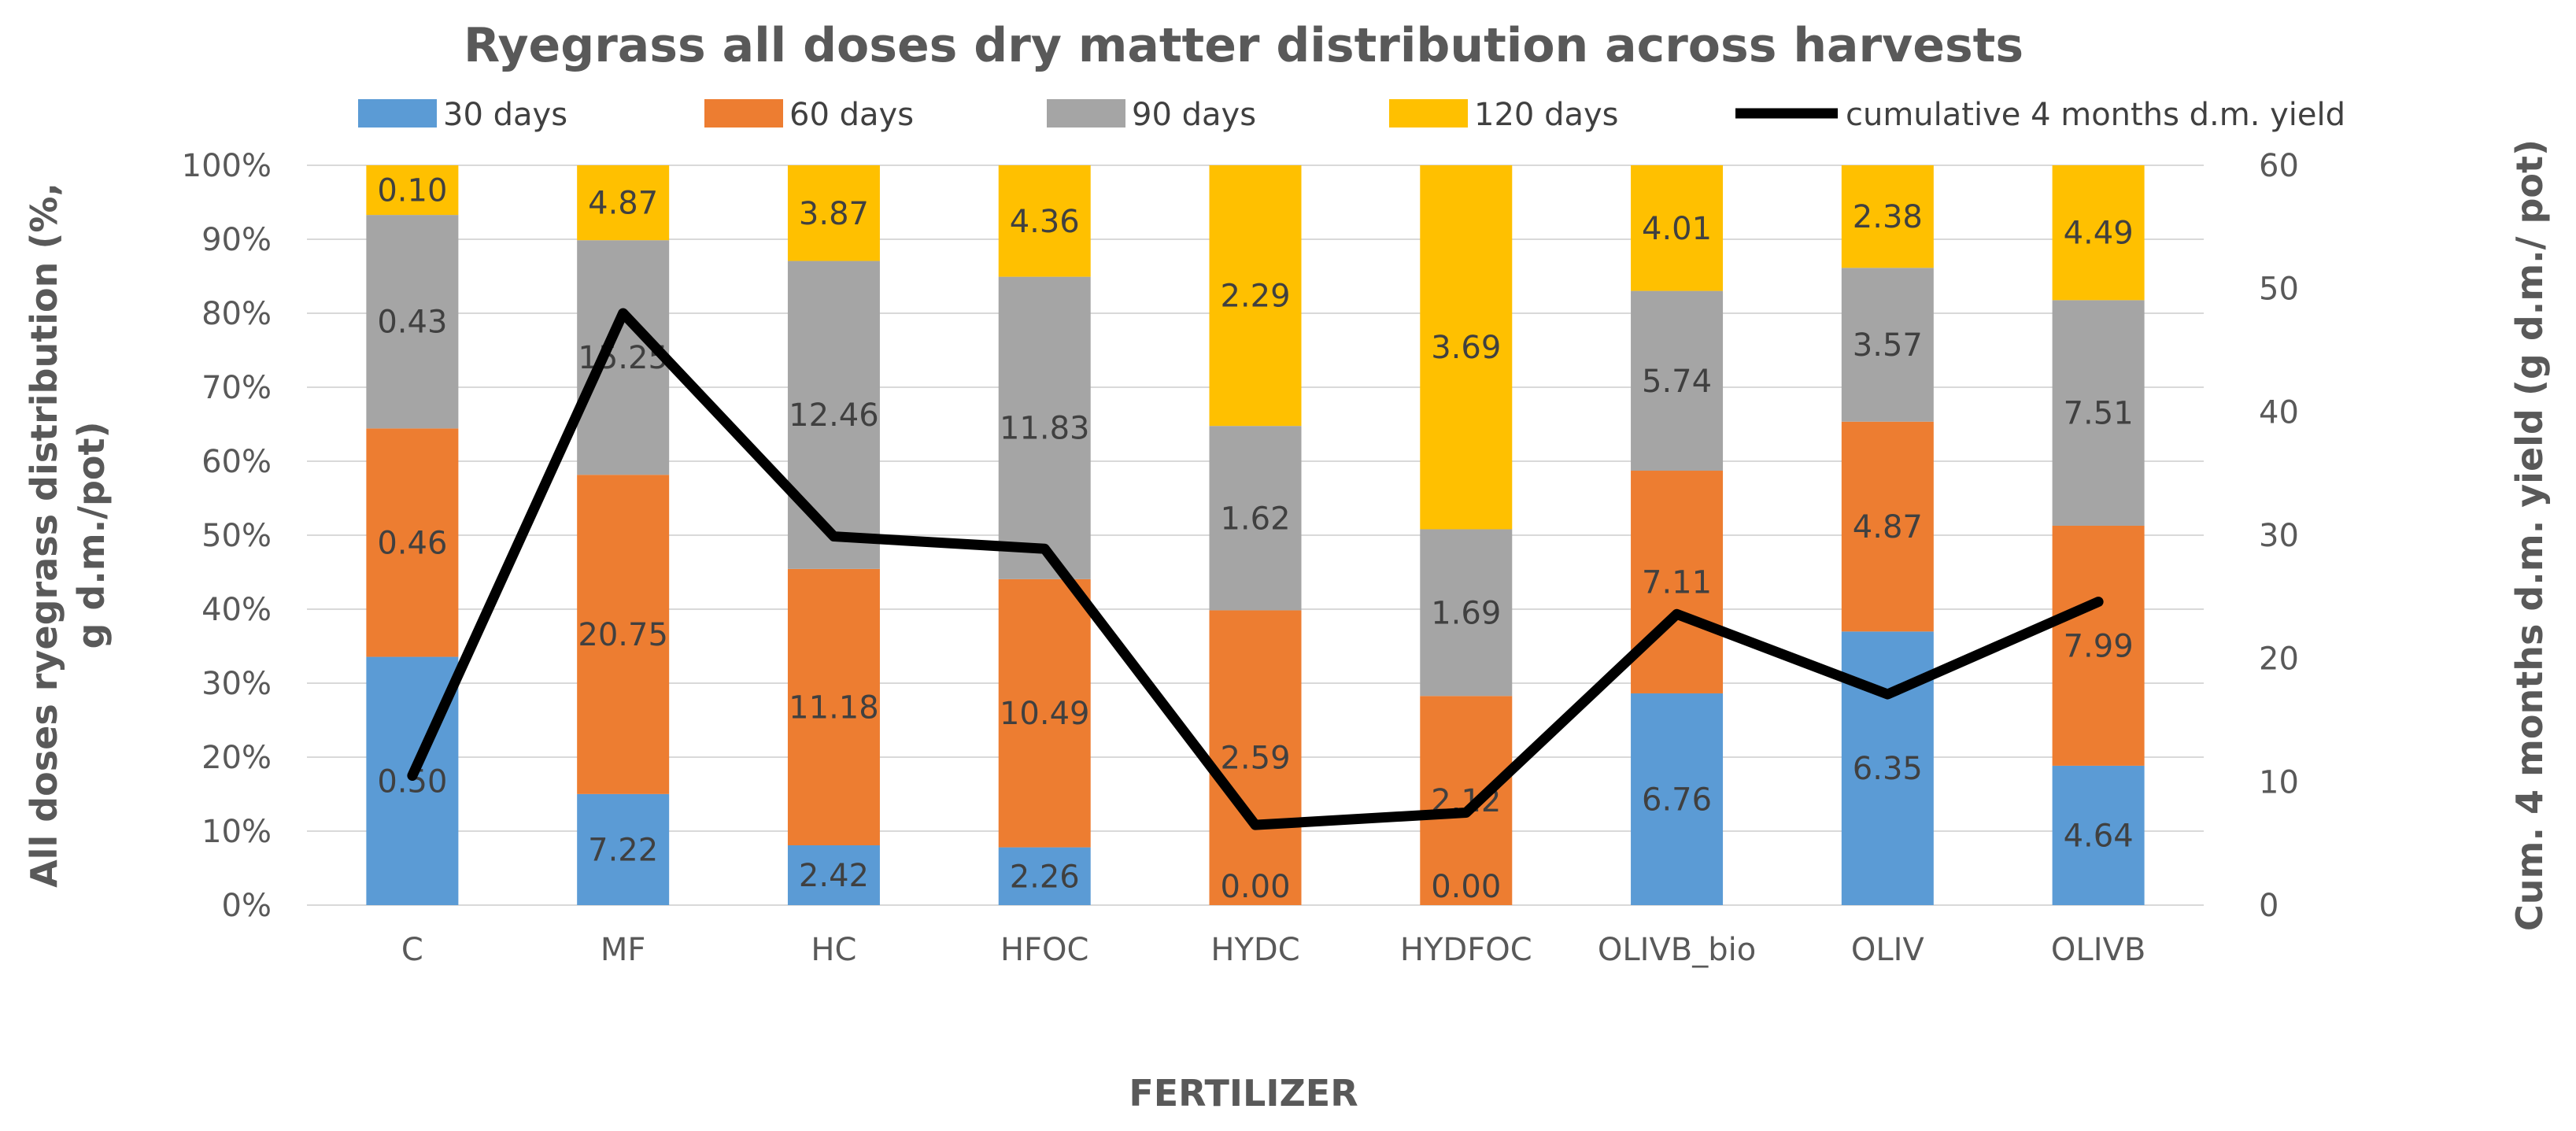 Image resolution: width=2576 pixels, height=1131 pixels. Describe the element at coordinates (833, 950) in the screenshot. I see `x-tick-label: HC` at that location.